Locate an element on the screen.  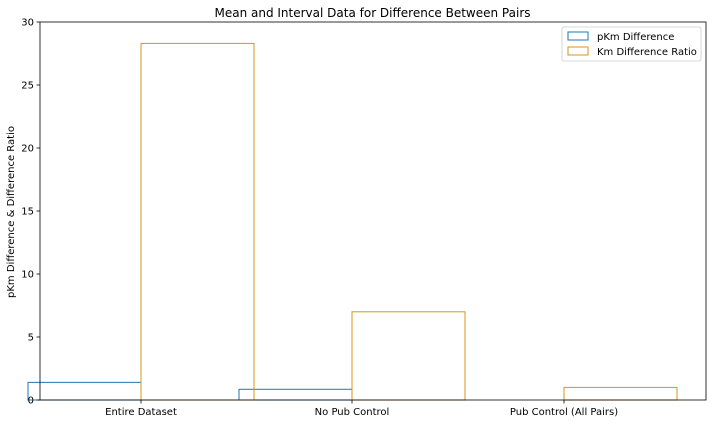
legend-label: pKm Difference is located at coordinates (635, 37).